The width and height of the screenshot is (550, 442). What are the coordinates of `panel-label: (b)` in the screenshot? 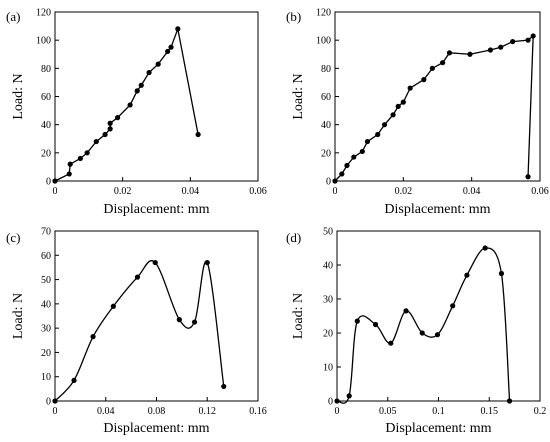 It's located at (293, 16).